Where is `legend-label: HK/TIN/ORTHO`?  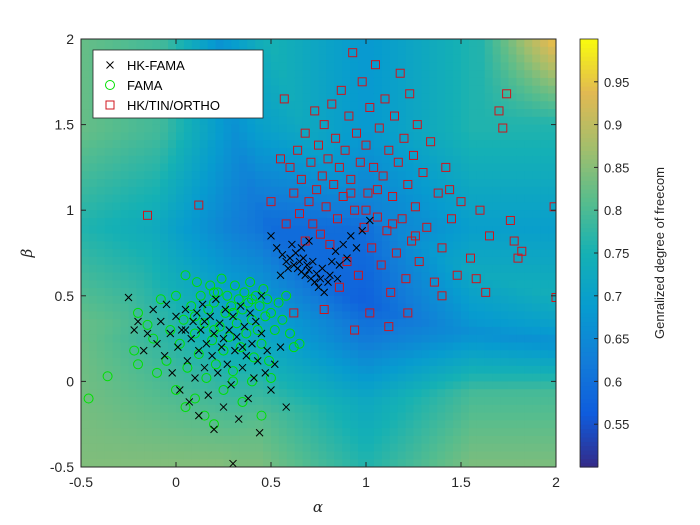
legend-label: HK/TIN/ORTHO is located at coordinates (173, 105).